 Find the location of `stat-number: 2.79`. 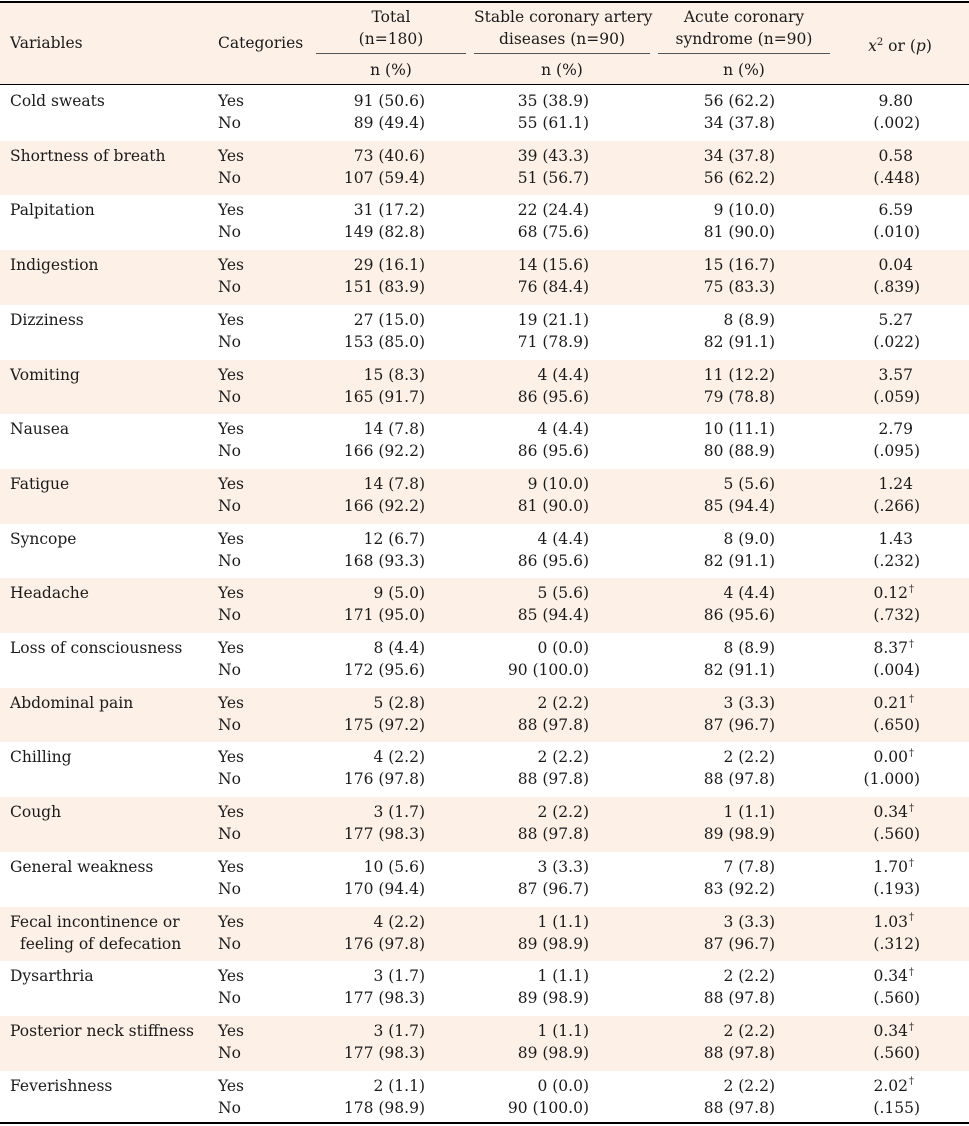

stat-number: 2.79 is located at coordinates (895, 429).